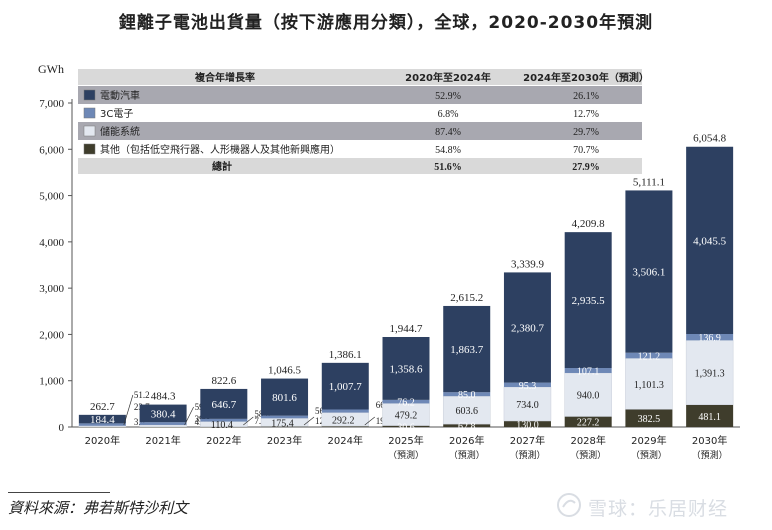 This screenshot has width=772, height=530. I want to click on total-label: 1,944.7, so click(407, 329).